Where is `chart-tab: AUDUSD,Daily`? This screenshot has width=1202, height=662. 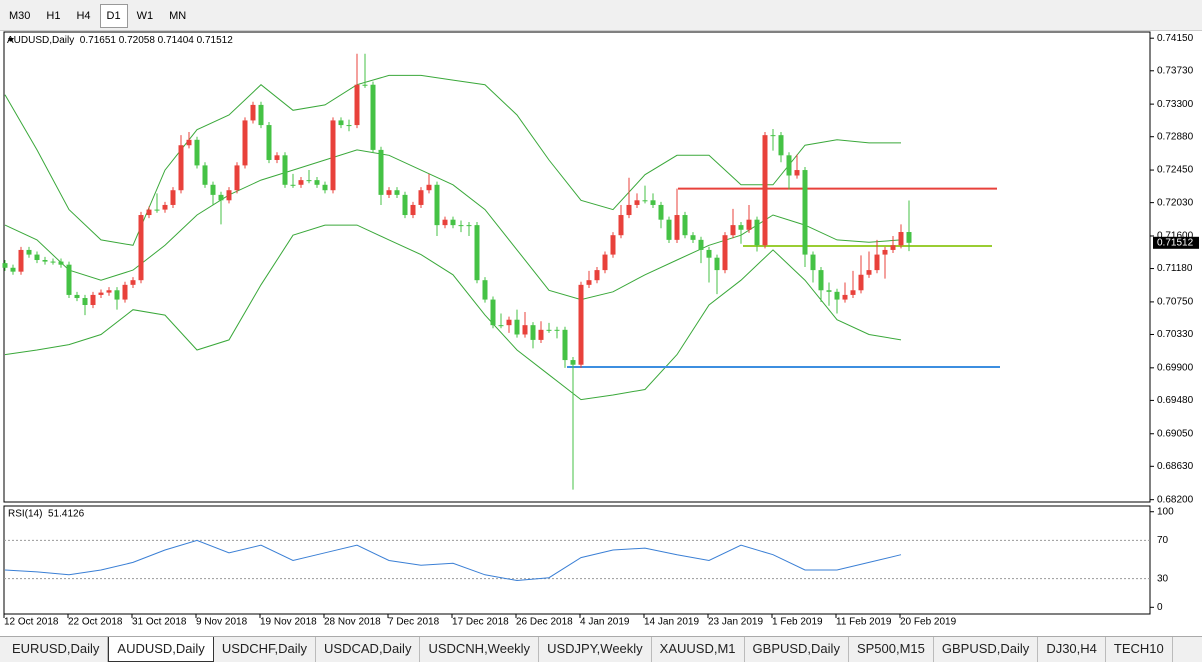 chart-tab: AUDUSD,Daily is located at coordinates (161, 649).